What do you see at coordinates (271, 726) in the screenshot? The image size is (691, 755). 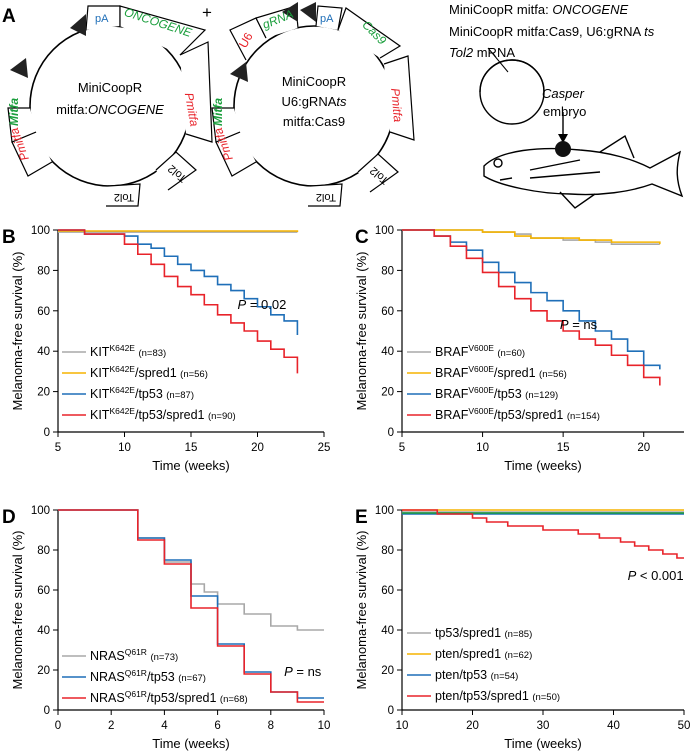 I see `x-tick-label: 8` at bounding box center [271, 726].